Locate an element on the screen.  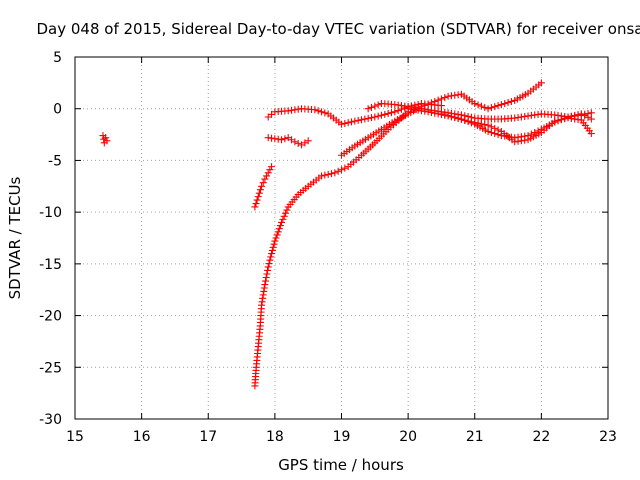
x-tick-label: 22 is located at coordinates (541, 437).